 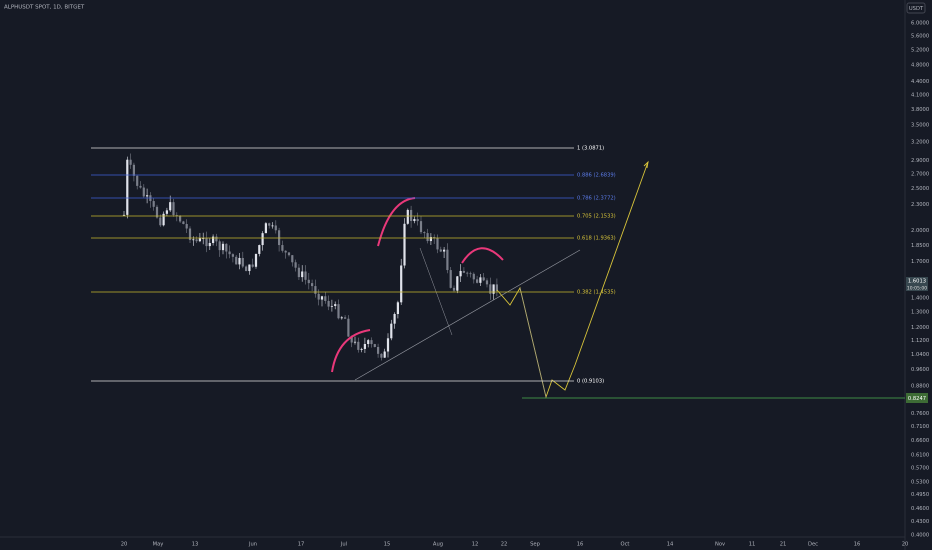 What do you see at coordinates (920, 142) in the screenshot?
I see `price-label: 3.2000` at bounding box center [920, 142].